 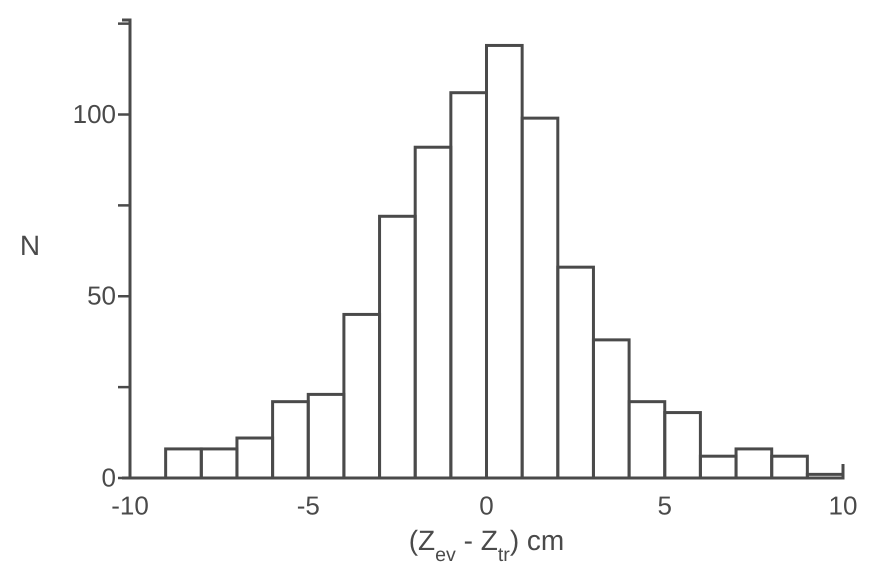 I want to click on y-tick-label: 100, so click(x=94, y=113).